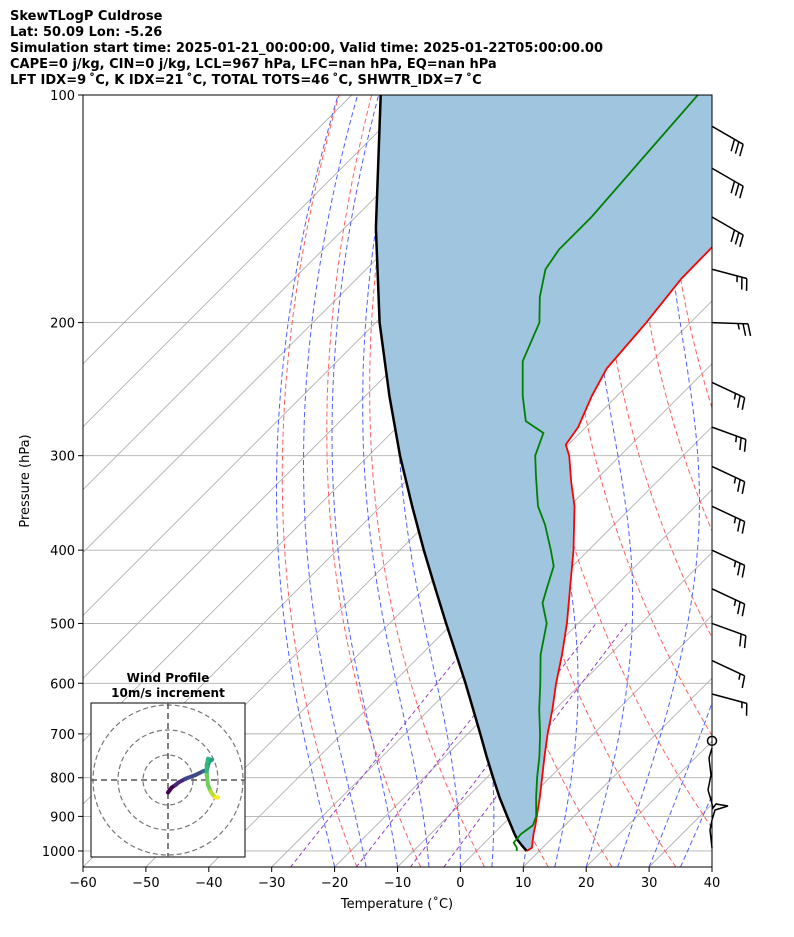  I want to click on y-axis-label: Pressure (hPa), so click(25, 480).